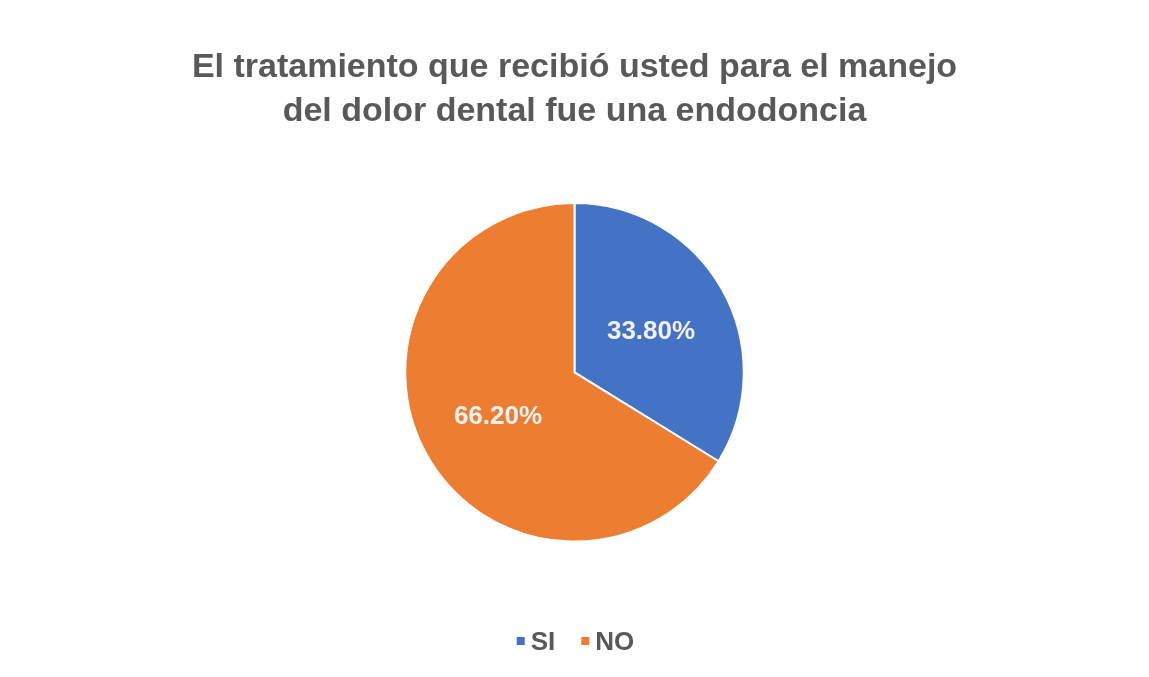  What do you see at coordinates (543, 641) in the screenshot?
I see `legend-label: SI` at bounding box center [543, 641].